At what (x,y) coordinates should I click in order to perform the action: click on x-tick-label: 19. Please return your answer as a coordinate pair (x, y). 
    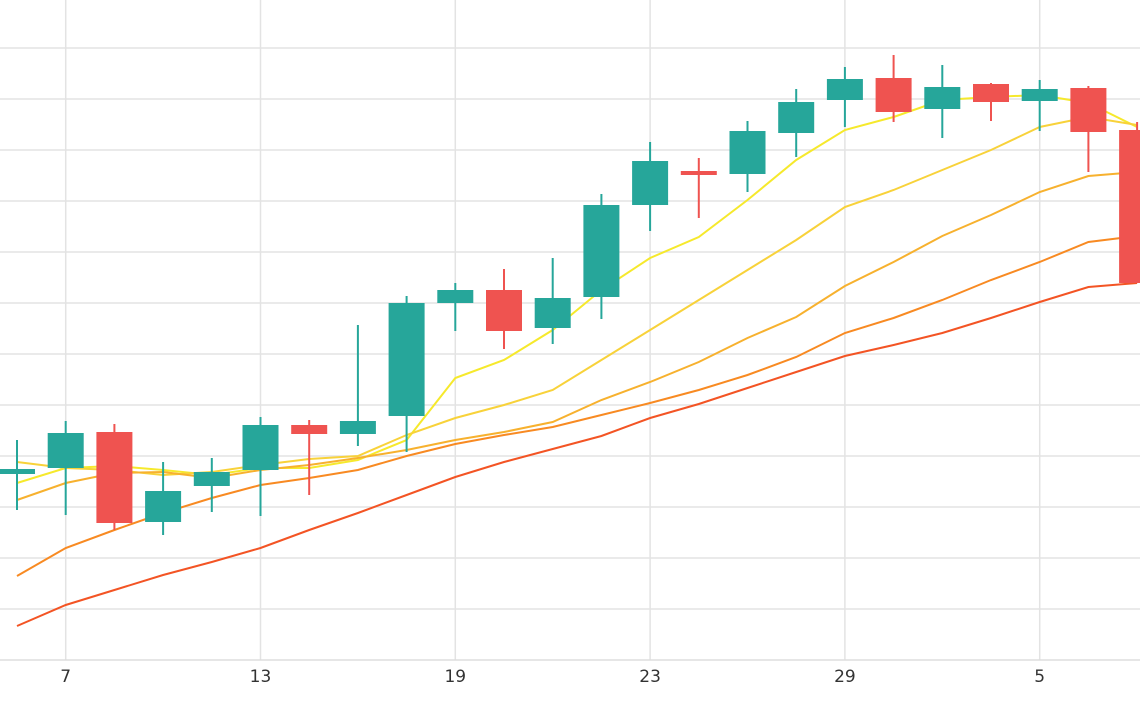
    Looking at the image, I should click on (455, 677).